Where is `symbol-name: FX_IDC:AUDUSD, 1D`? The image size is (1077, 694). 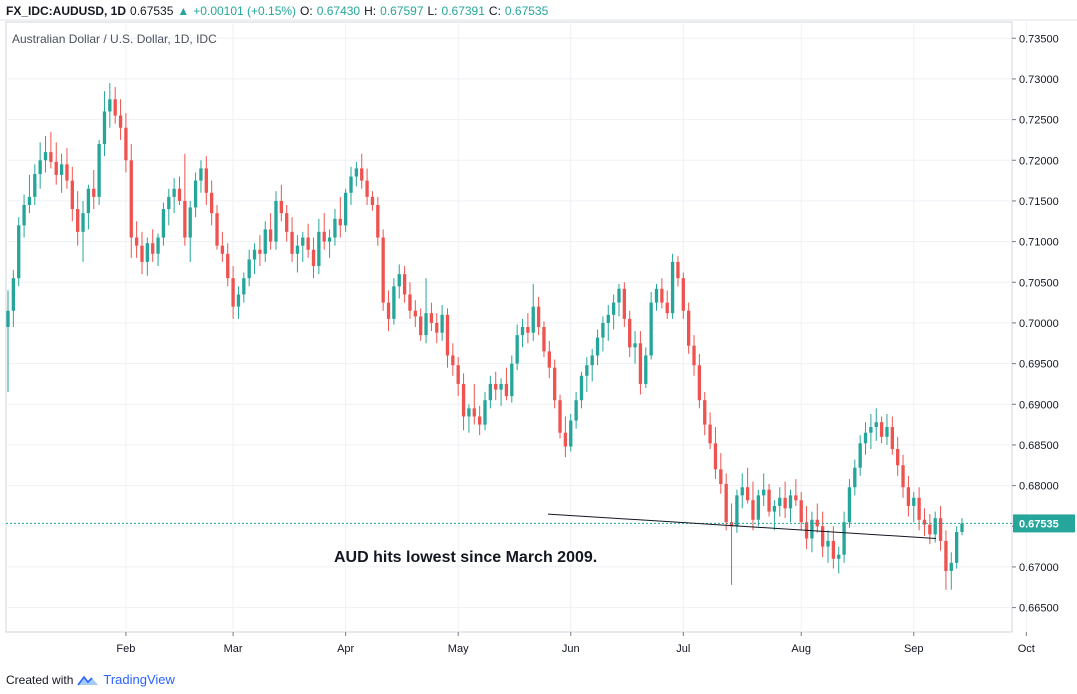 symbol-name: FX_IDC:AUDUSD, 1D is located at coordinates (66, 11).